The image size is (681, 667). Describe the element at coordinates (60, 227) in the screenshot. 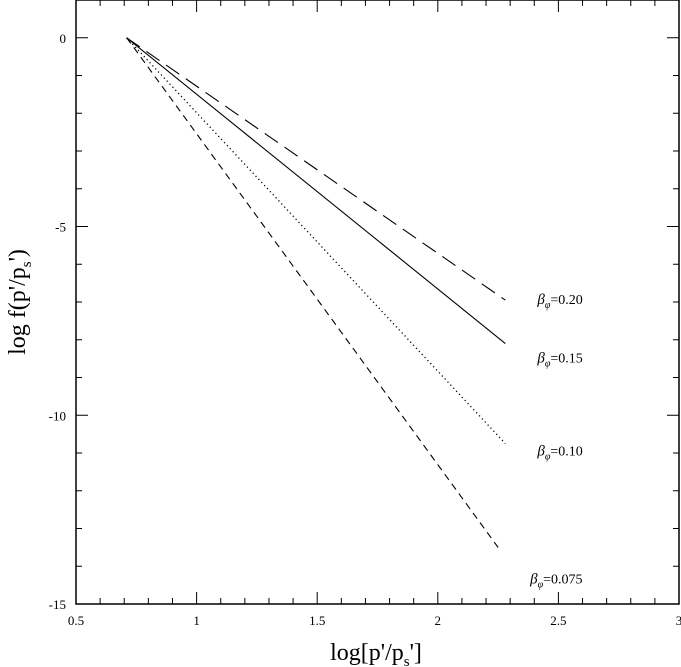

I see `y-tick-label: -5` at that location.